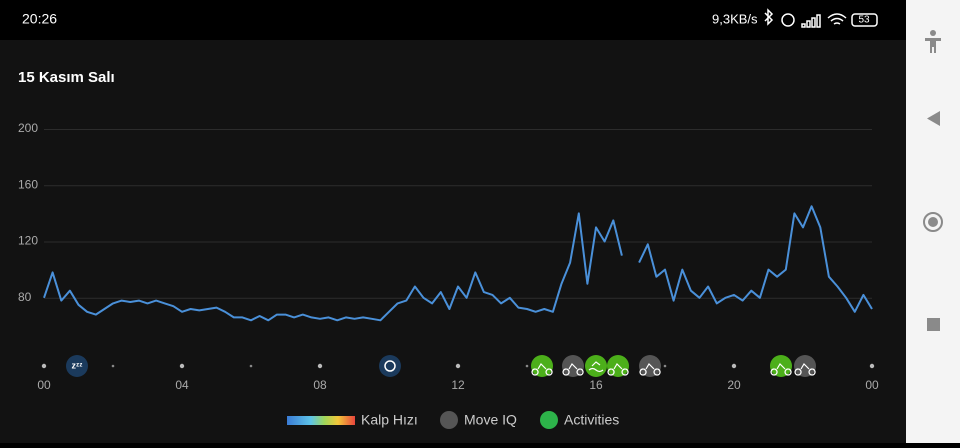 This screenshot has height=448, width=960. What do you see at coordinates (864, 20) in the screenshot?
I see `battery-level: 53` at bounding box center [864, 20].